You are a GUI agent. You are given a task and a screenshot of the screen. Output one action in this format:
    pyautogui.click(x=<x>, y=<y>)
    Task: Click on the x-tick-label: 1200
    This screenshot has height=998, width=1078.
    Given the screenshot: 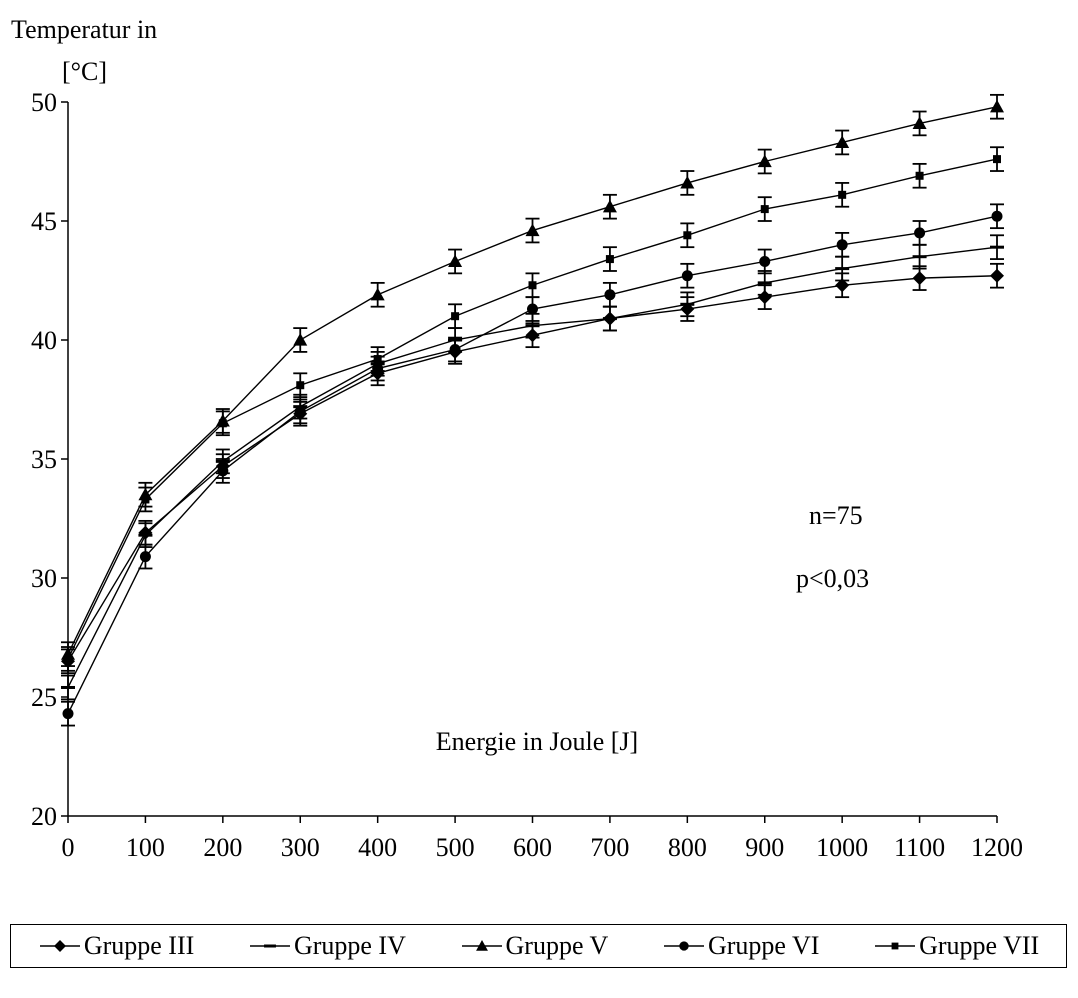 What is the action you would take?
    pyautogui.click(x=997, y=847)
    